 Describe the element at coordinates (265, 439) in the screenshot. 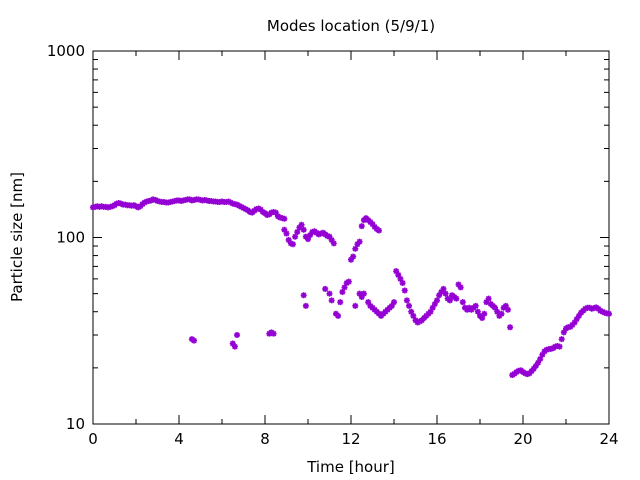

I see `x-tick-label: 8` at that location.